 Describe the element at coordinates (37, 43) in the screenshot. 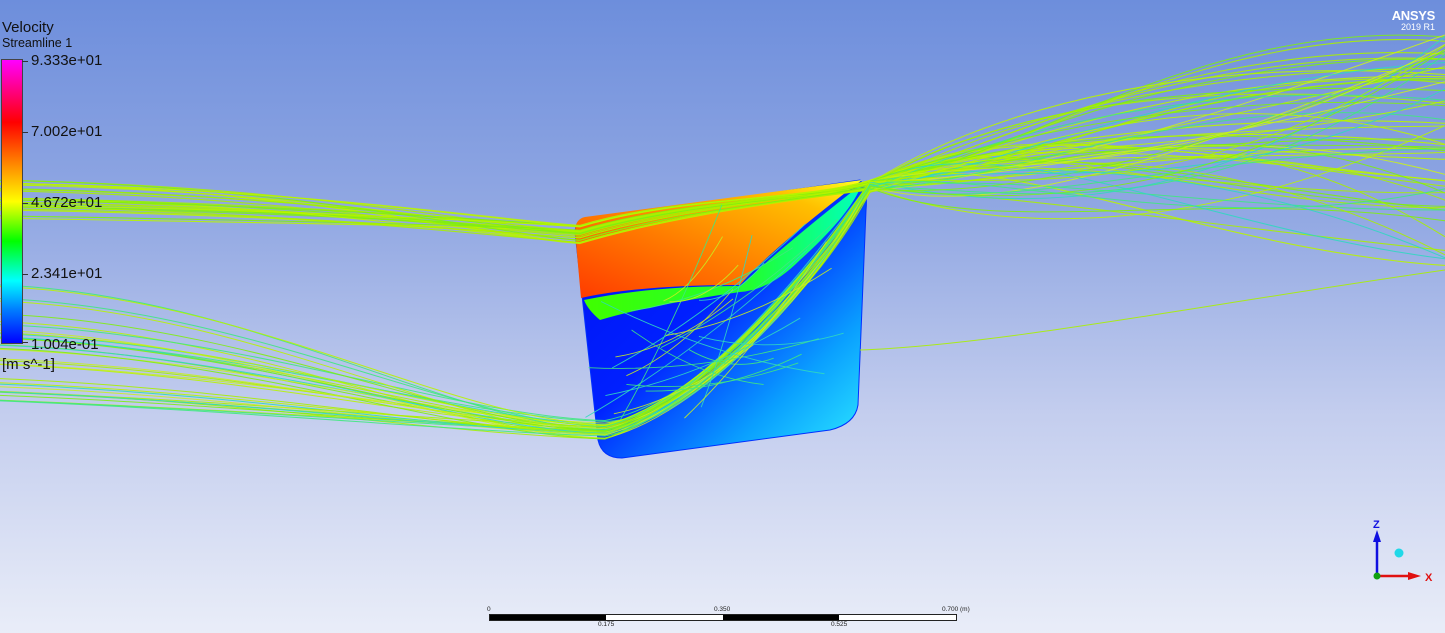

I see `legend-subtitle: Streamline 1` at that location.